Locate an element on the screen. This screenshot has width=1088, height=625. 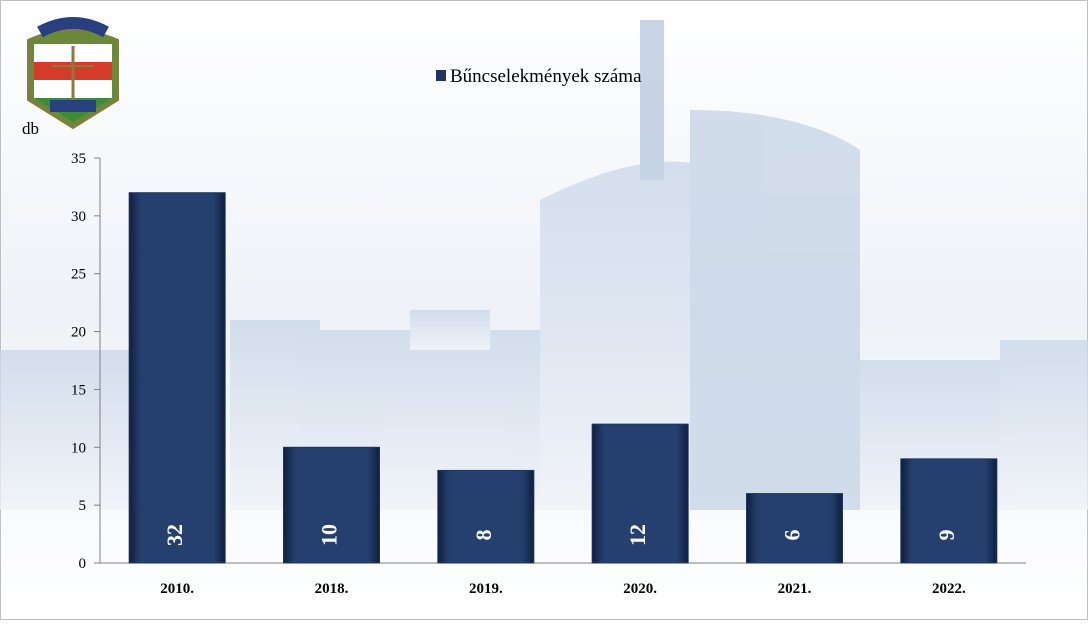
x-tick-label: 2022. is located at coordinates (949, 589).